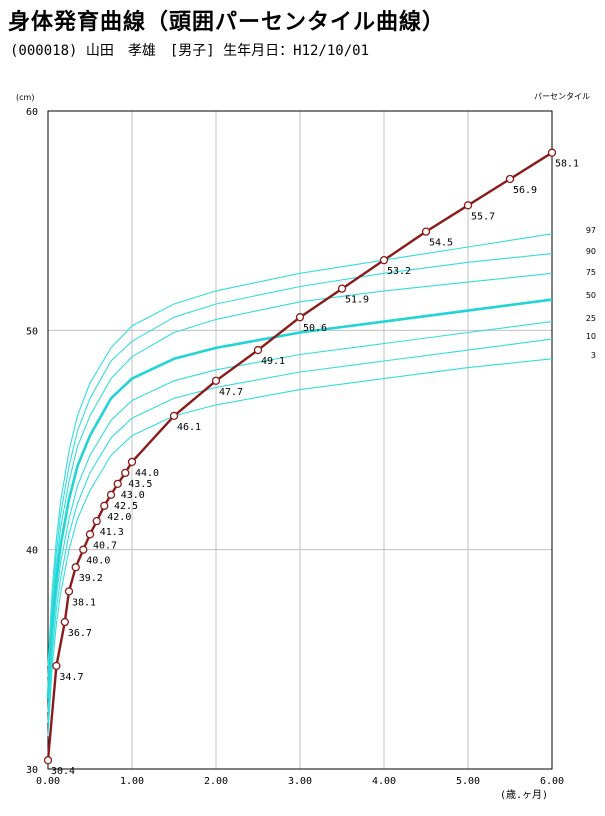  I want to click on x-tick-label: 6.00, so click(552, 781).